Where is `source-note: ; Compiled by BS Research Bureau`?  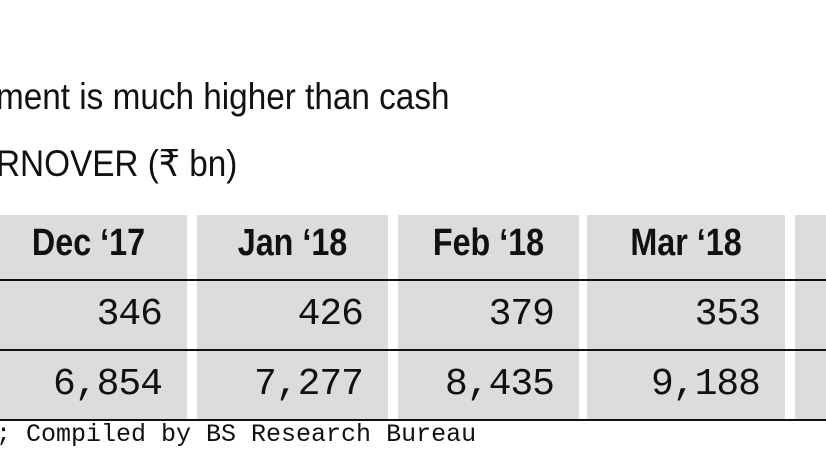 source-note: ; Compiled by BS Research Bureau is located at coordinates (238, 434).